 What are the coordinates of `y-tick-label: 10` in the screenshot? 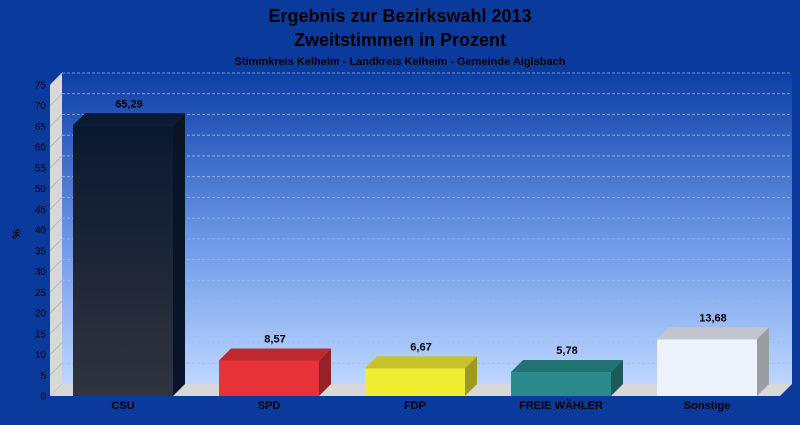 It's located at (41, 355).